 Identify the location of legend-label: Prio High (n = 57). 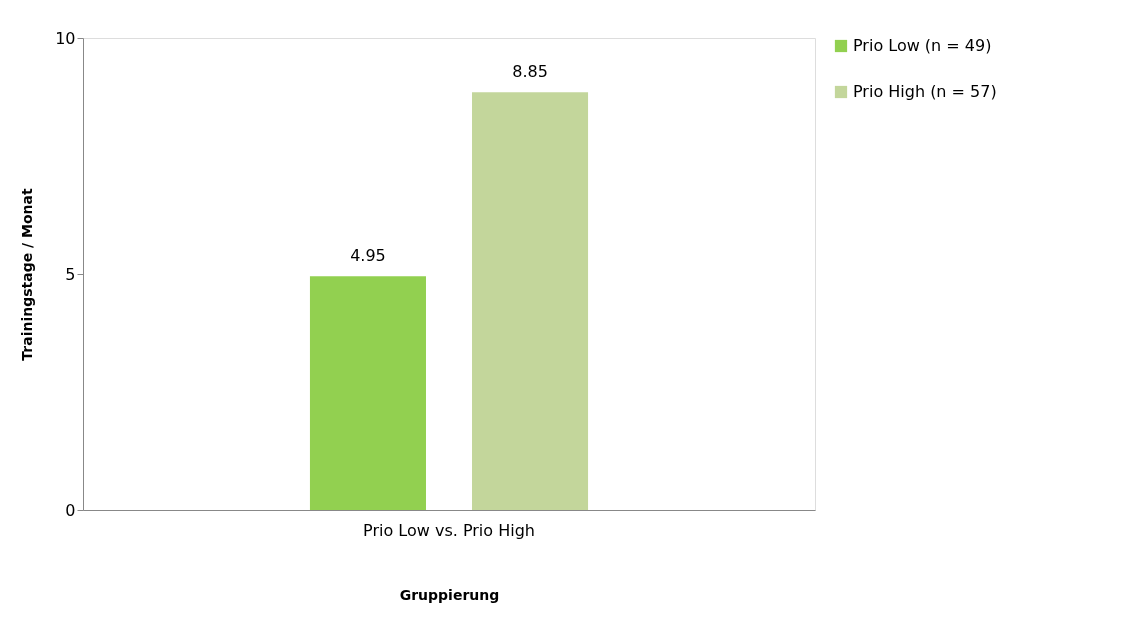
(925, 91).